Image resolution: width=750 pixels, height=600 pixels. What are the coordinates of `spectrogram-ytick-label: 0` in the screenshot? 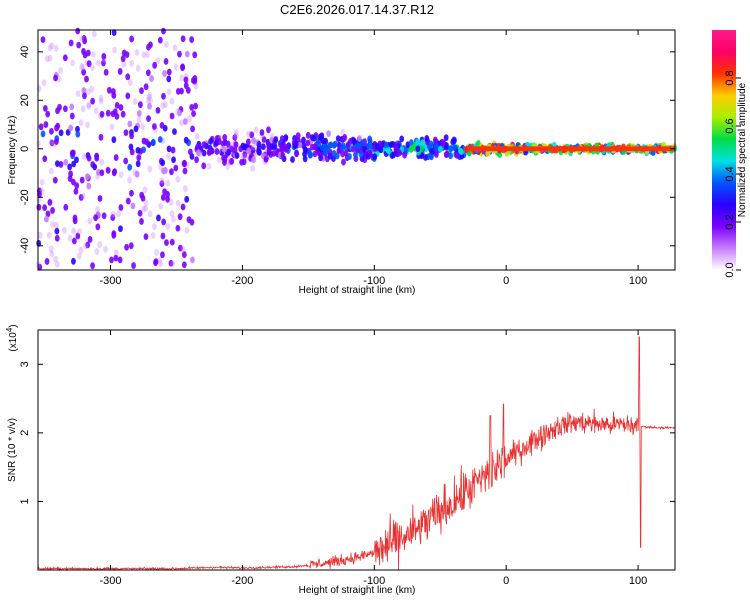 It's located at (25, 149).